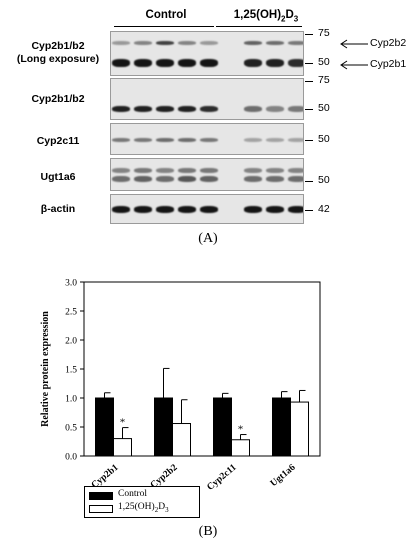 The image size is (416, 550). What do you see at coordinates (221, 476) in the screenshot?
I see `x-tick-label-cyp2c11: Cyp2c11` at bounding box center [221, 476].